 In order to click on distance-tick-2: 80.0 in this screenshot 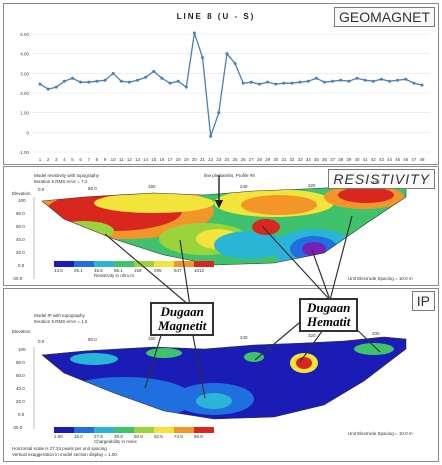, I will do `click(92, 339)`.